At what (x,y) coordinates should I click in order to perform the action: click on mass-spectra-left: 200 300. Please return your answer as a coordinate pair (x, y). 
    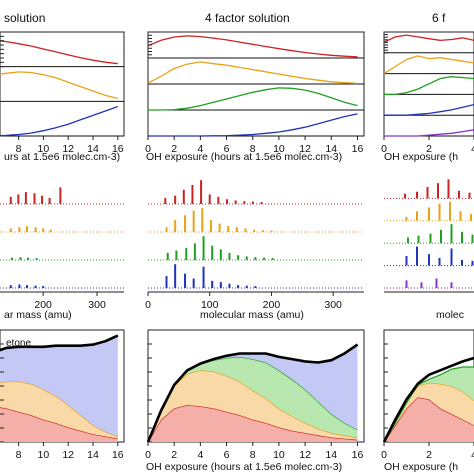
    Looking at the image, I should click on (62, 249).